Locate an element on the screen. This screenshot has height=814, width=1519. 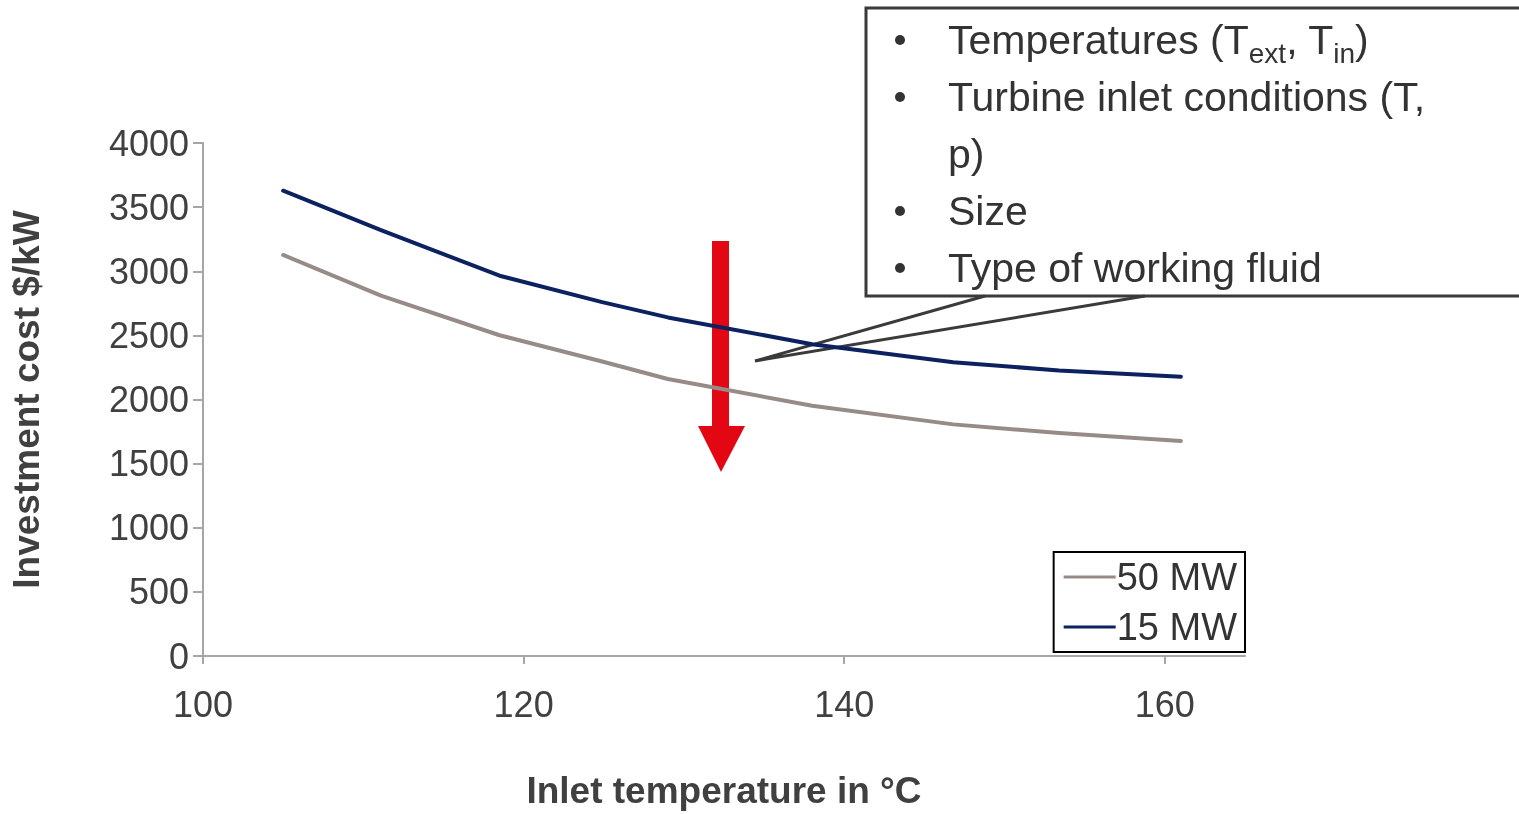
y-tick-label: 0 is located at coordinates (178, 656).